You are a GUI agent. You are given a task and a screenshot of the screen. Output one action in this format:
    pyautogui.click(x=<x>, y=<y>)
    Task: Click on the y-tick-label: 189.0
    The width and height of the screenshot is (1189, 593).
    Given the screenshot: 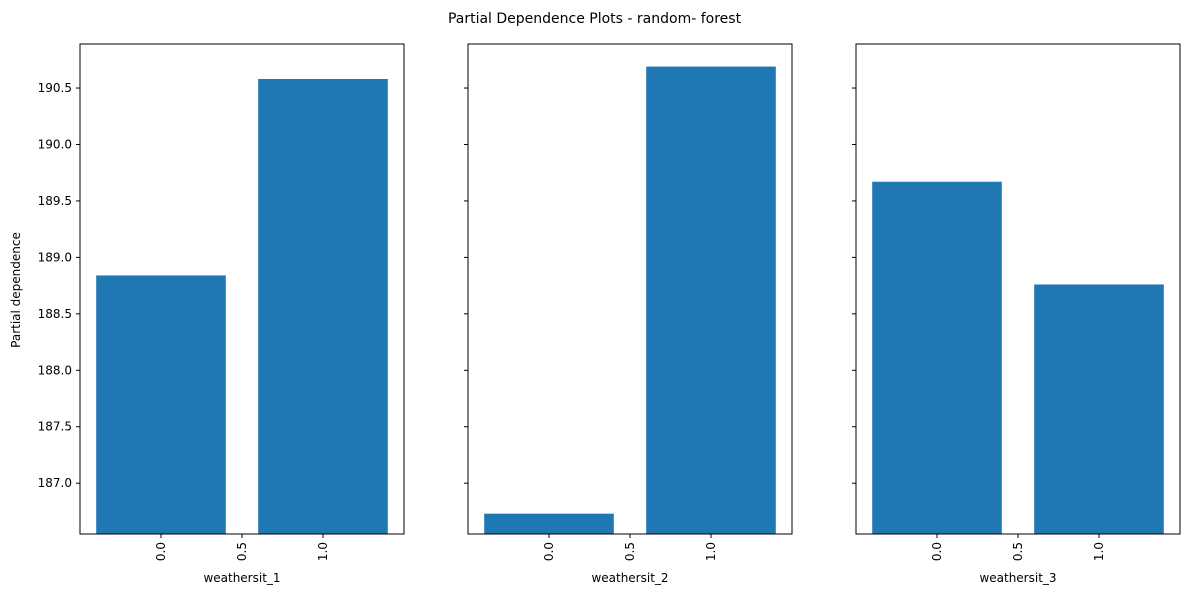 What is the action you would take?
    pyautogui.click(x=55, y=257)
    